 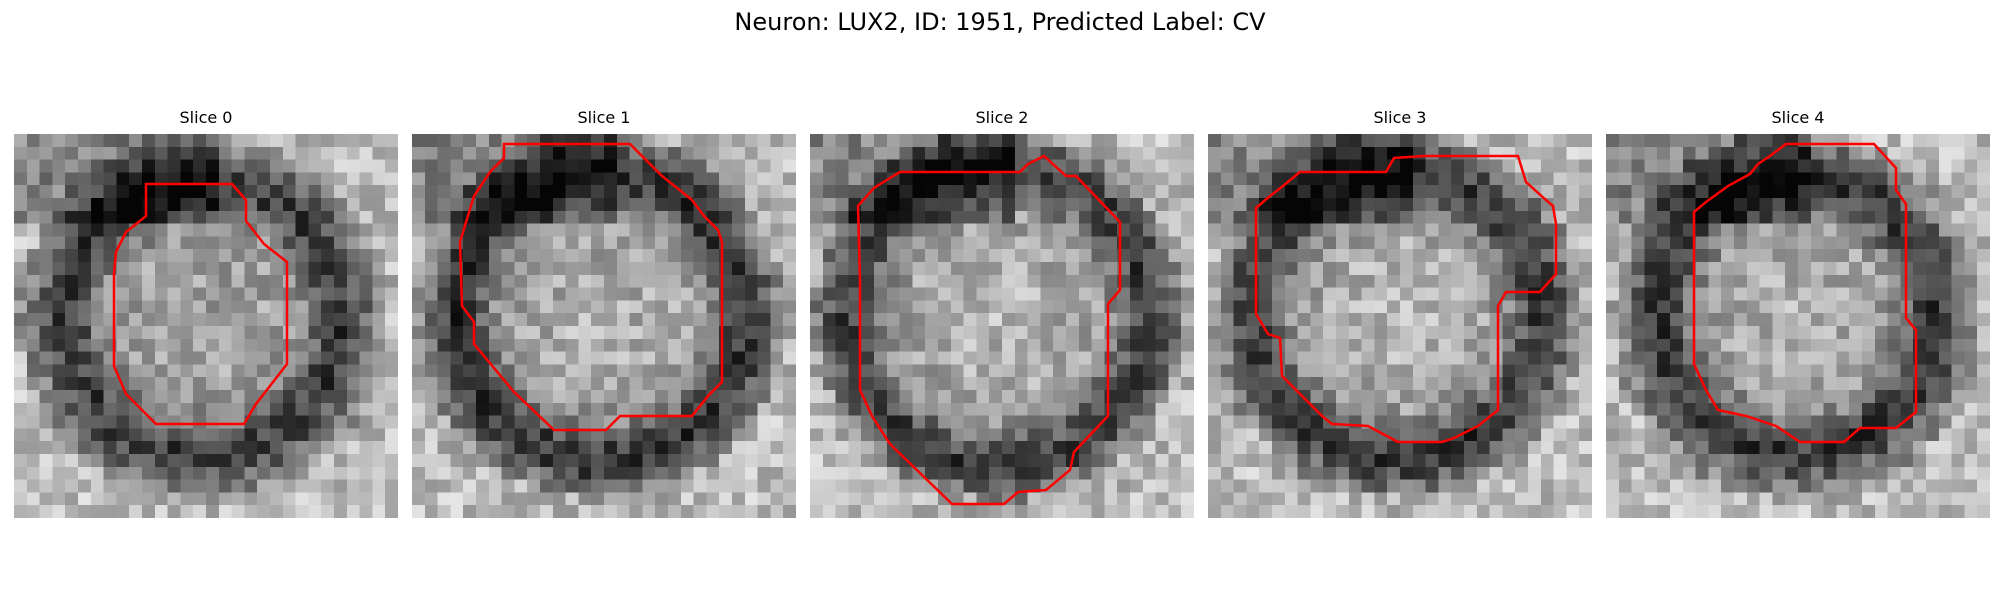 I want to click on slice-title-3: Slice 3, so click(x=1400, y=117).